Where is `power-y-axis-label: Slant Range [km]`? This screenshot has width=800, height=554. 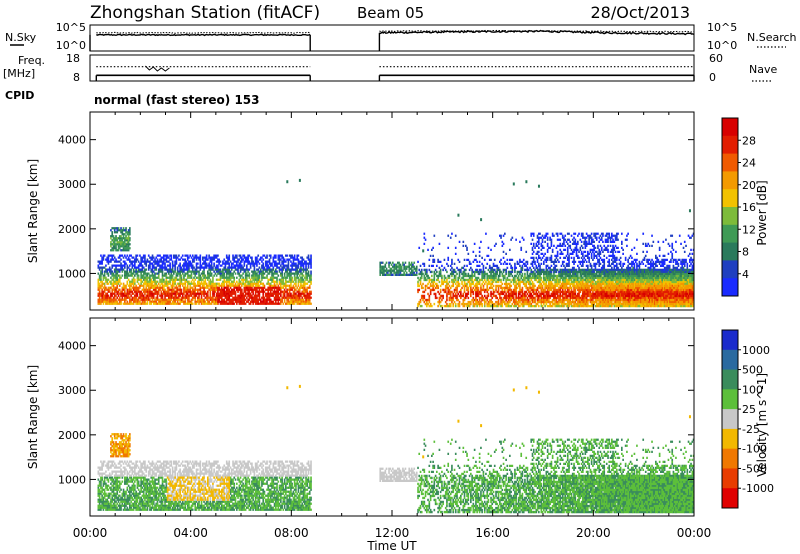 power-y-axis-label: Slant Range [km] is located at coordinates (33, 211).